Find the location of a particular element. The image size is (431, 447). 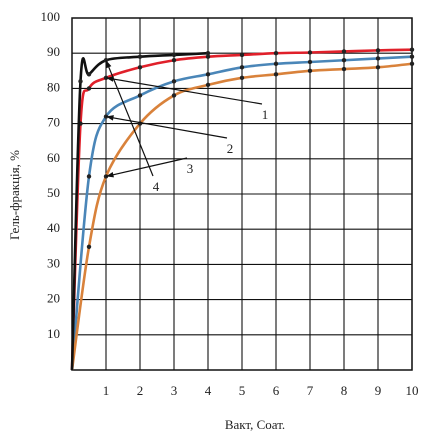

x-tick-label: 8 is located at coordinates (344, 390).